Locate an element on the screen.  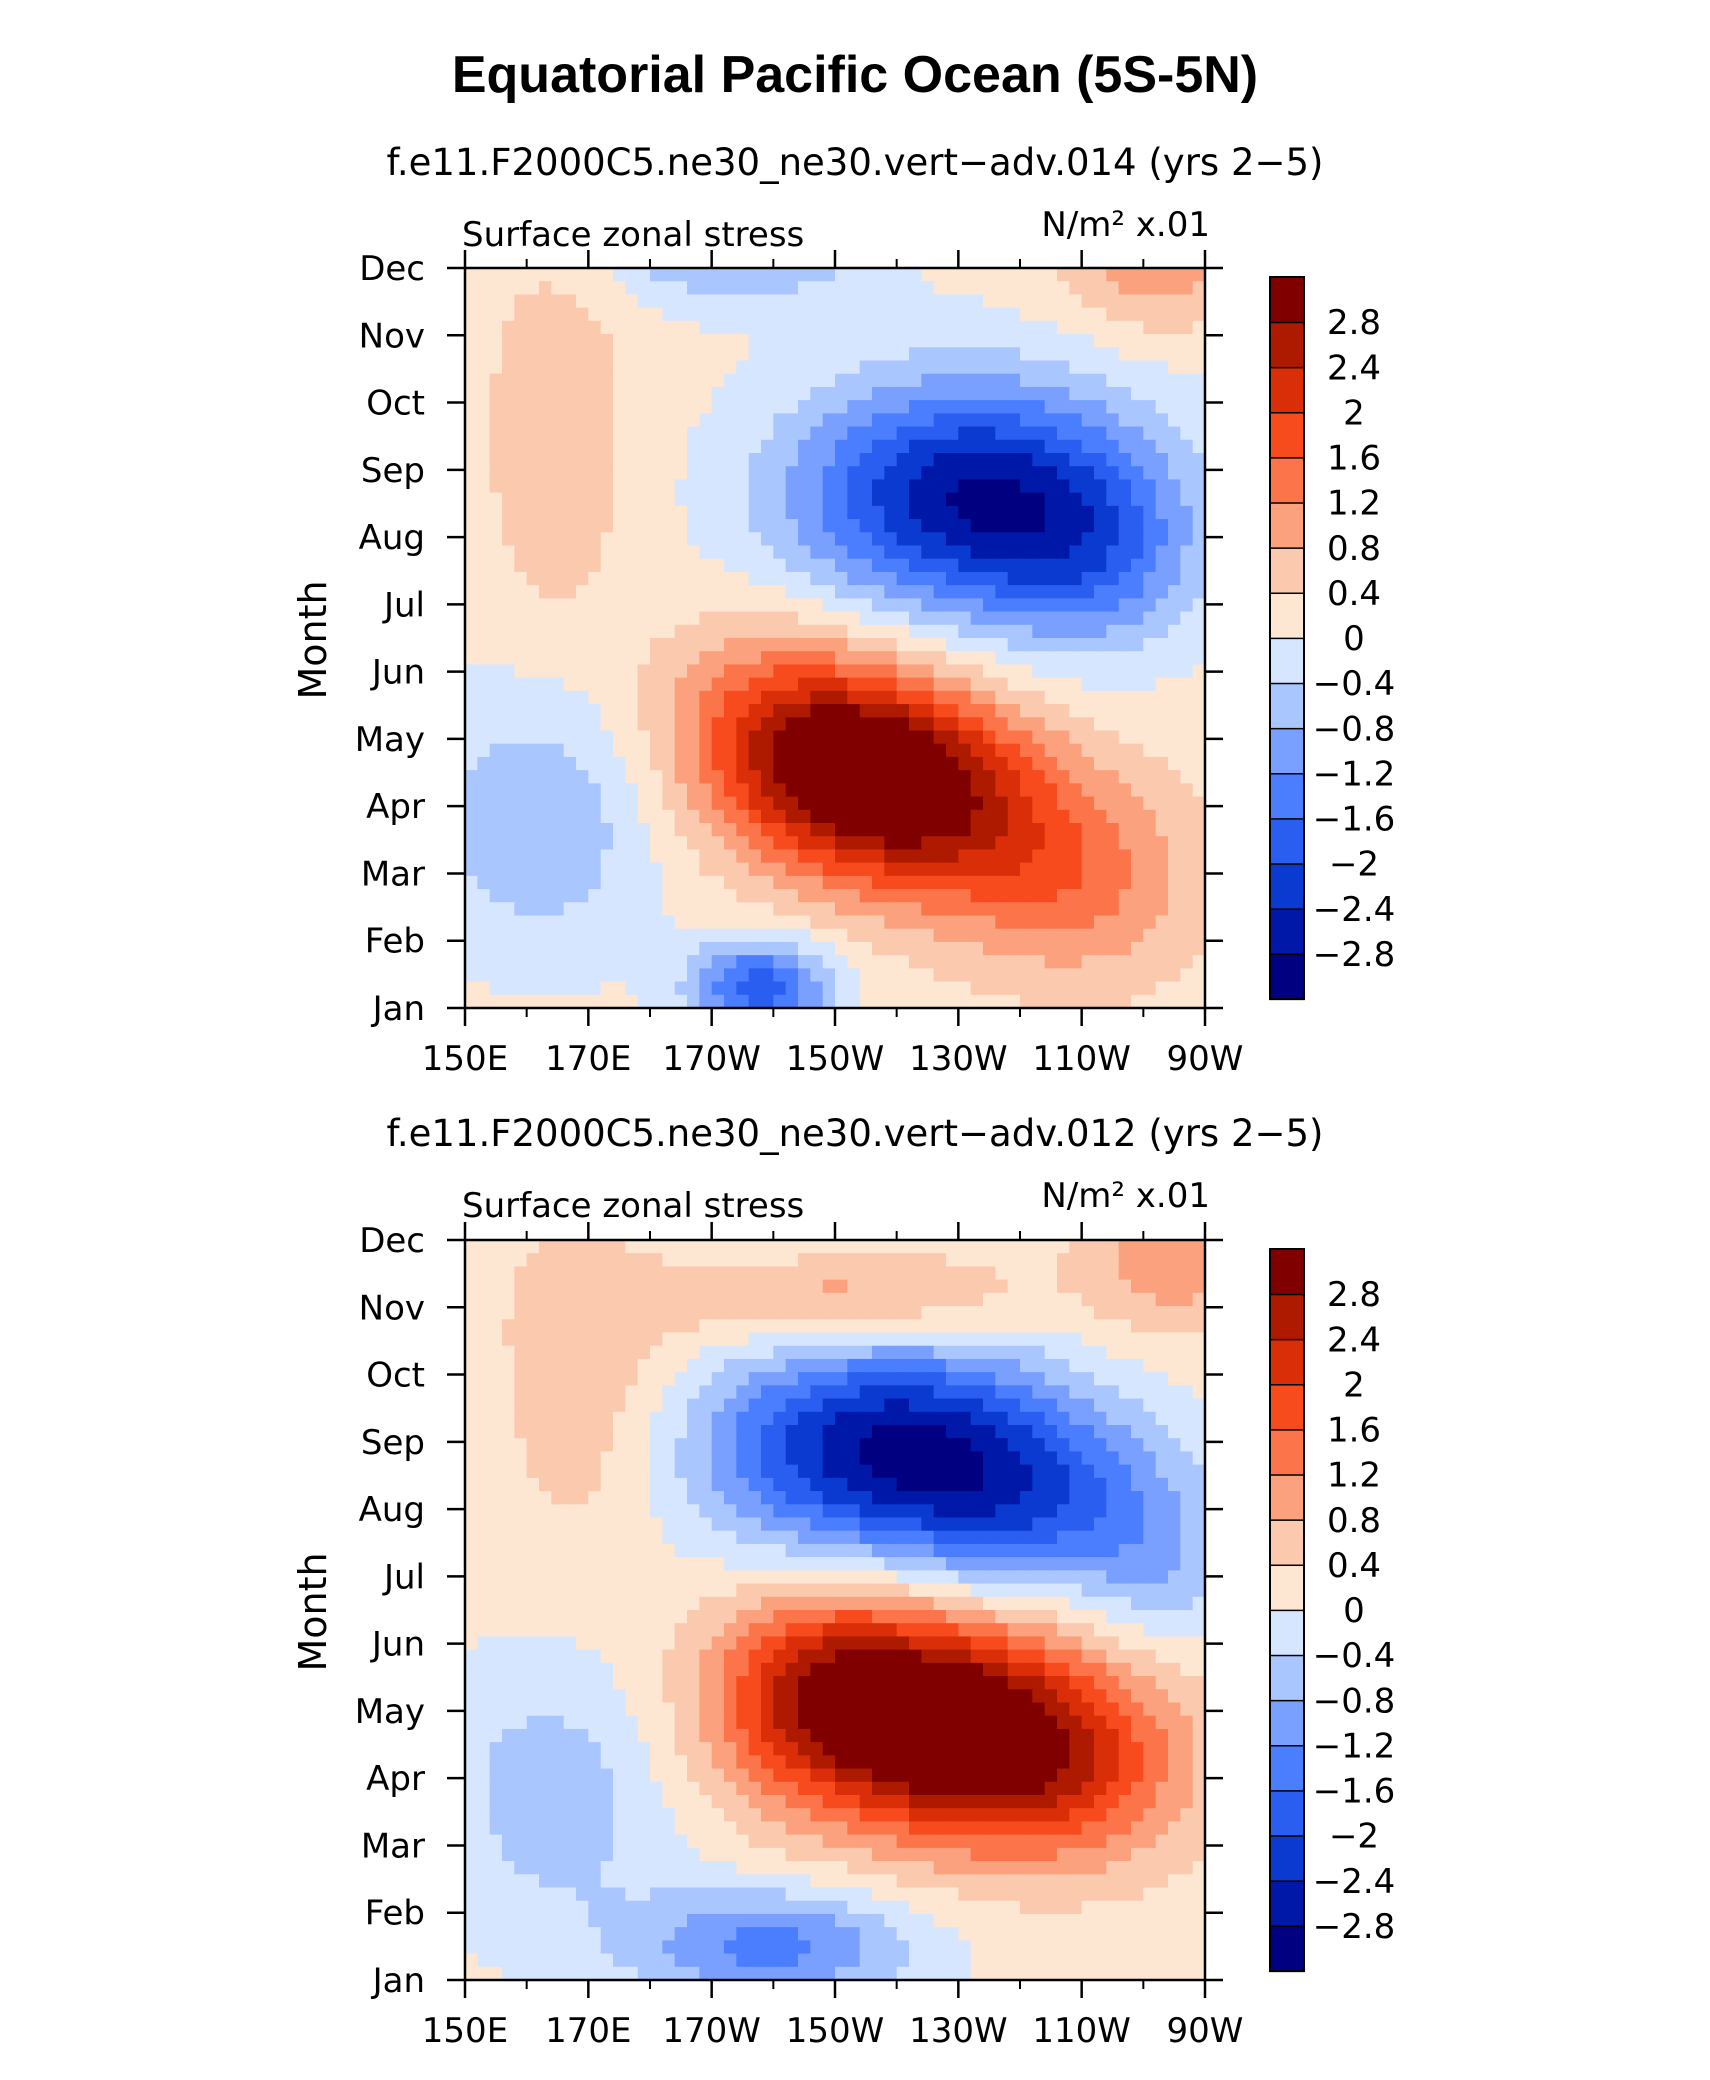
colorbar-box is located at coordinates (1287, 390).